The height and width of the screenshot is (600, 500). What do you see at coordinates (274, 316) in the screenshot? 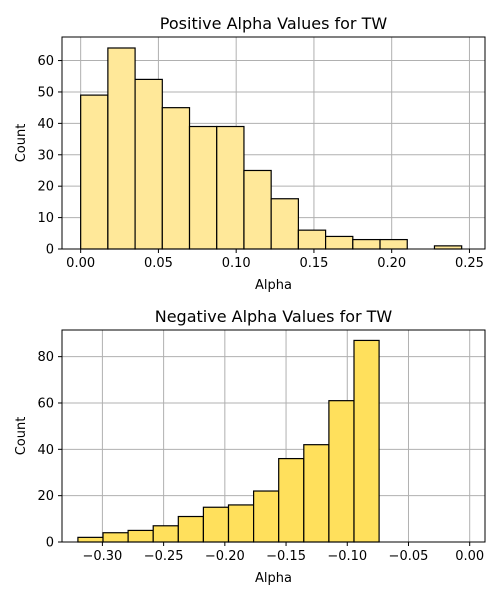
I see `chart-title: Negative Alpha Values for TW` at bounding box center [274, 316].